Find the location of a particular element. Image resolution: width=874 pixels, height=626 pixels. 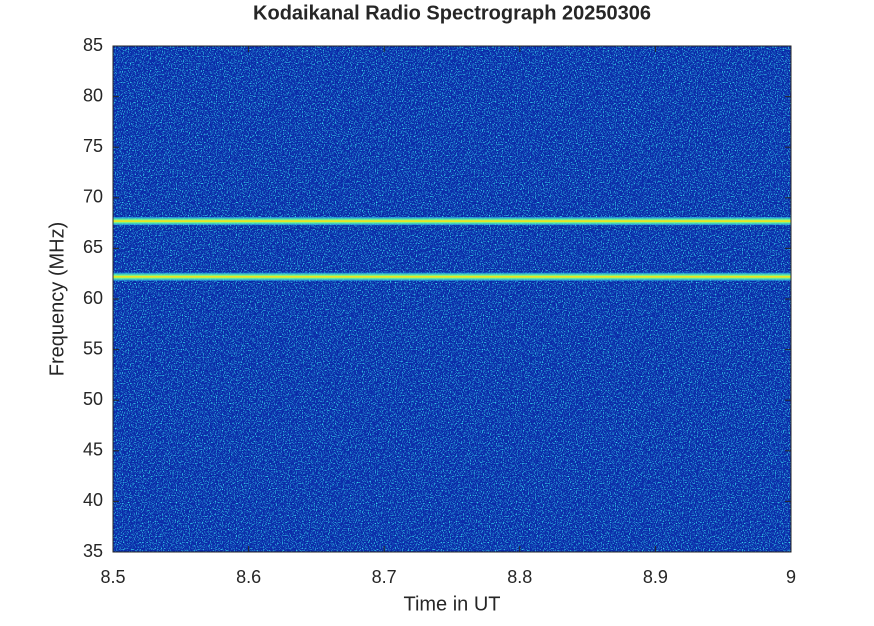

y-tick-label: 80 is located at coordinates (93, 95).